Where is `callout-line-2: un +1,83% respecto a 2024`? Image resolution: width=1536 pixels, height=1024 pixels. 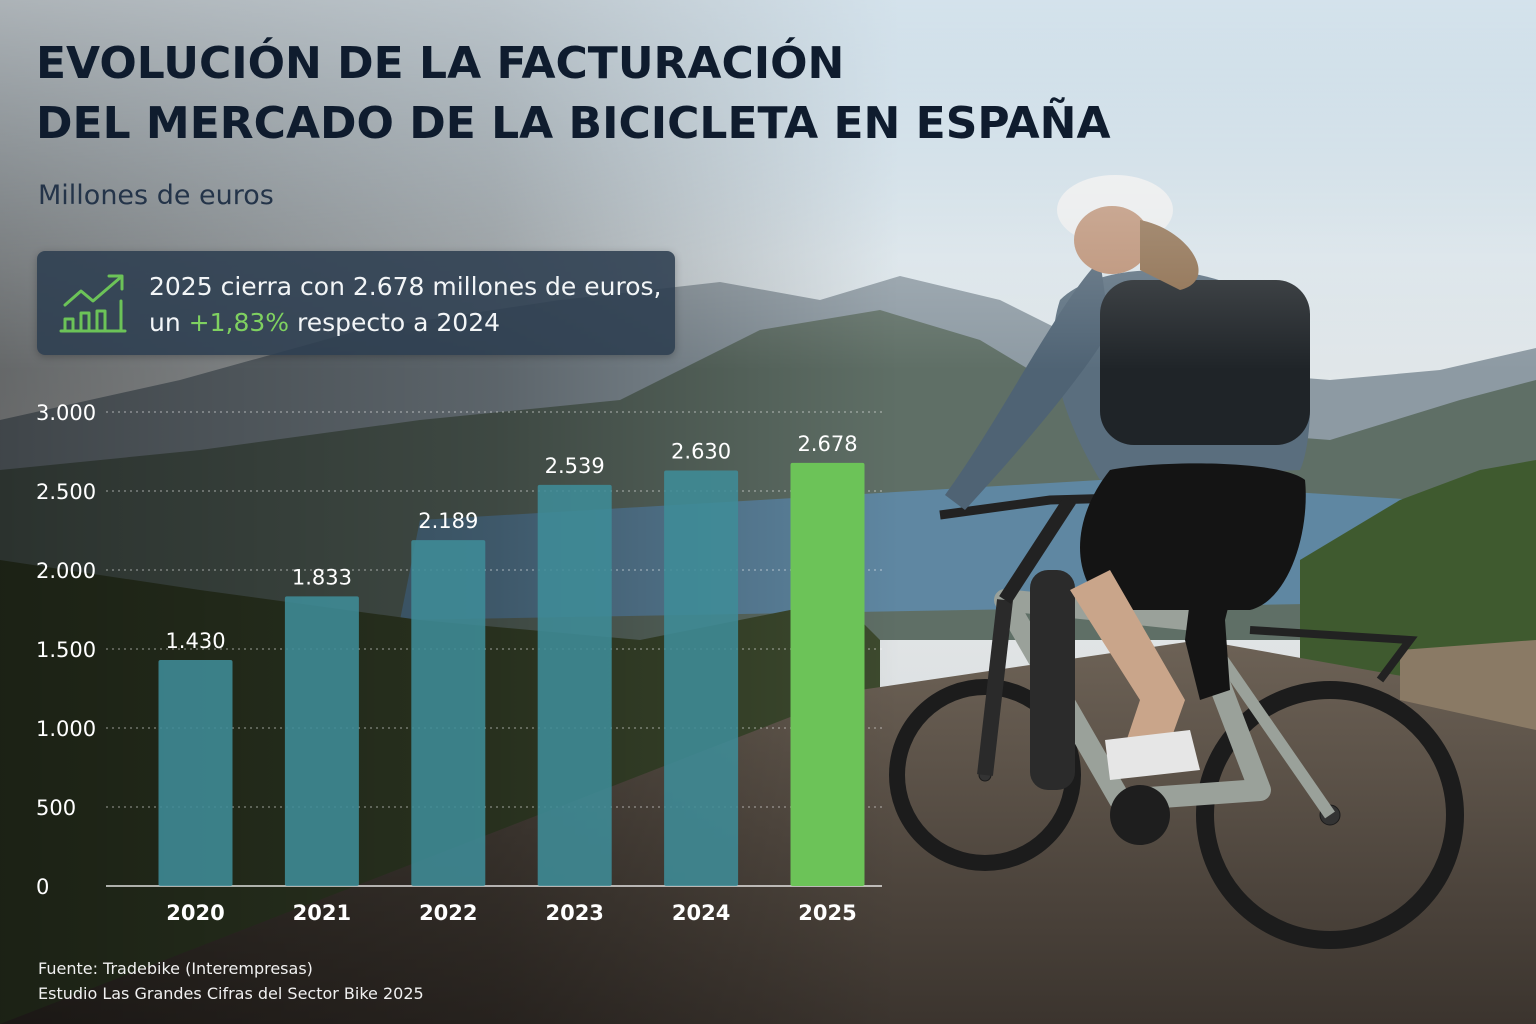 callout-line-2: un +1,83% respecto a 2024 is located at coordinates (409, 323).